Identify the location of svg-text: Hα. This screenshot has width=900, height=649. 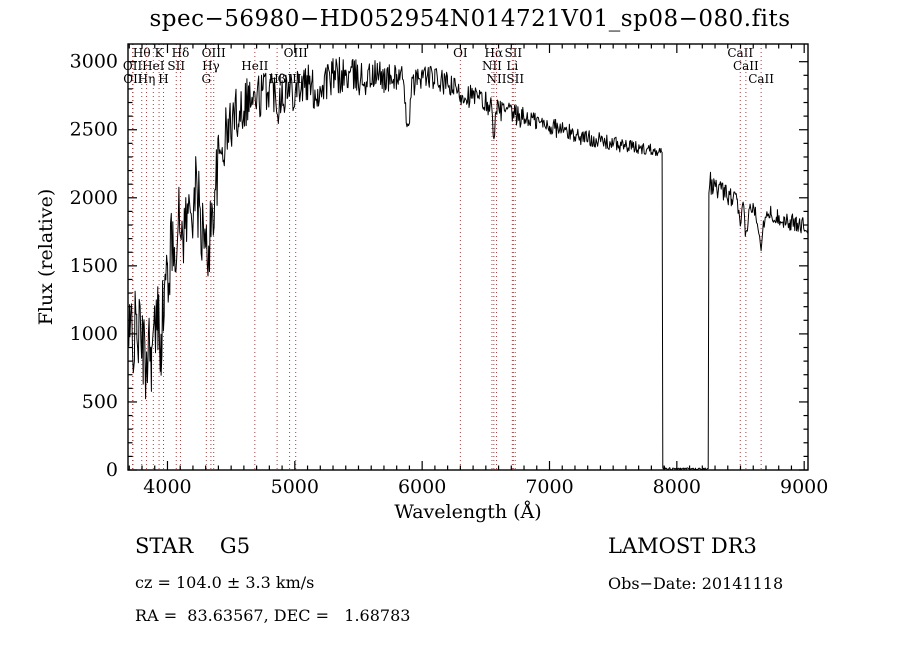
(494, 53).